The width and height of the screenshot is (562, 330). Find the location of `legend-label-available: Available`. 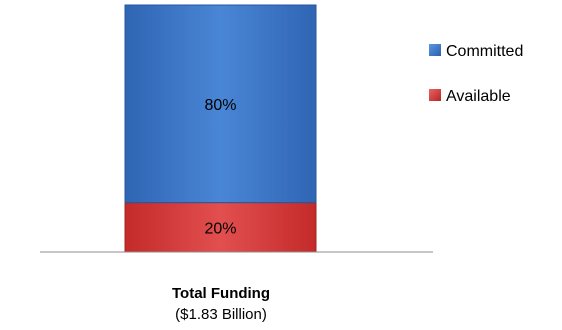

legend-label-available: Available is located at coordinates (478, 96).